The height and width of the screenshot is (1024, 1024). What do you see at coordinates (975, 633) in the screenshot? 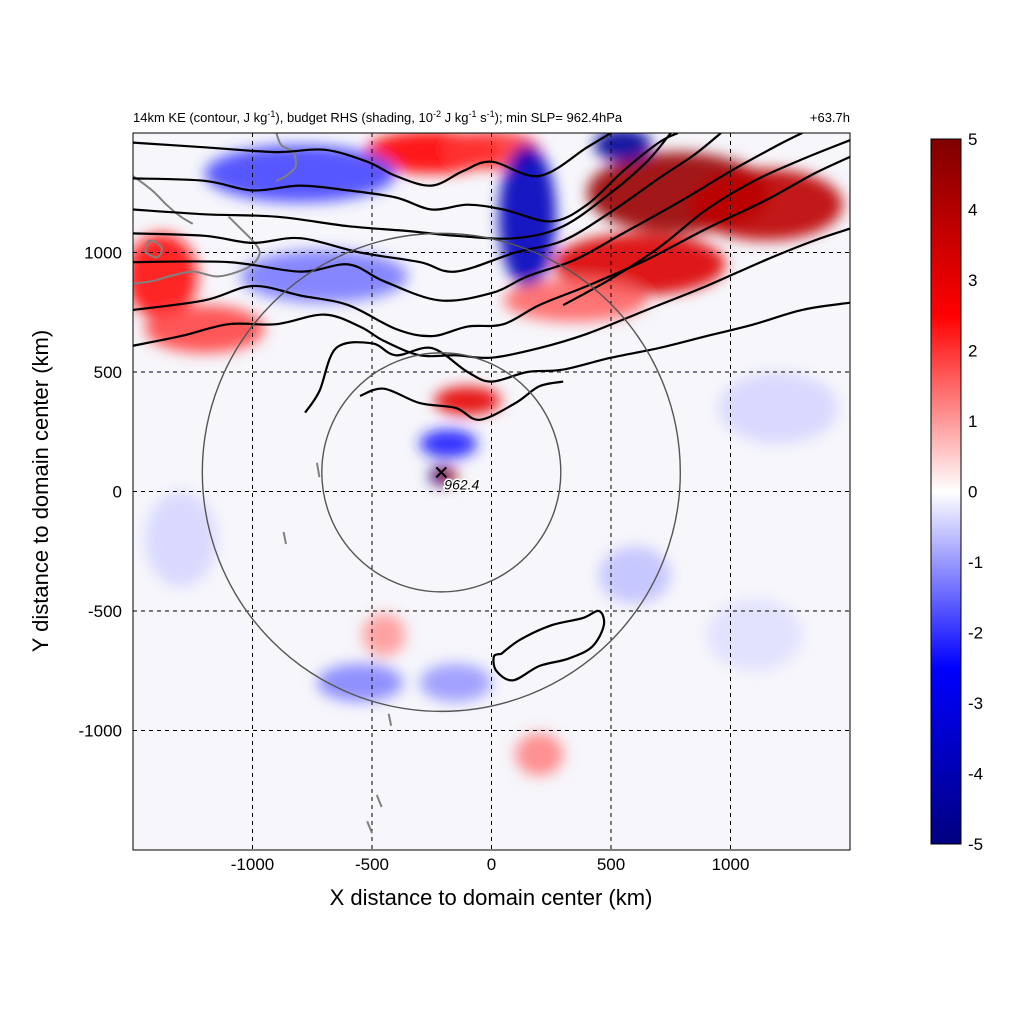
I see `colorbar-tick-label: -2` at bounding box center [975, 633].